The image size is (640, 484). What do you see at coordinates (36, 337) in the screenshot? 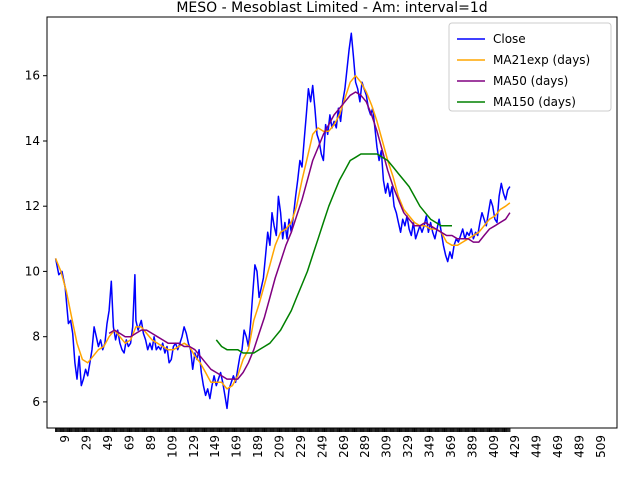
I see `y-tick-label: 8` at bounding box center [36, 337].